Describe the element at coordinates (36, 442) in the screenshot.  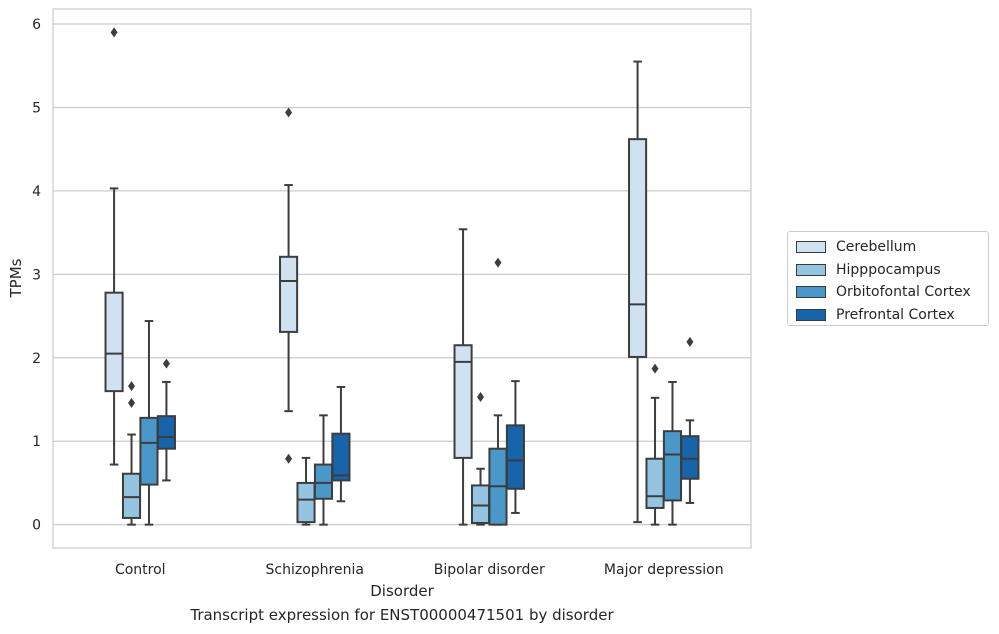
I see `y-tick-label: 1` at that location.